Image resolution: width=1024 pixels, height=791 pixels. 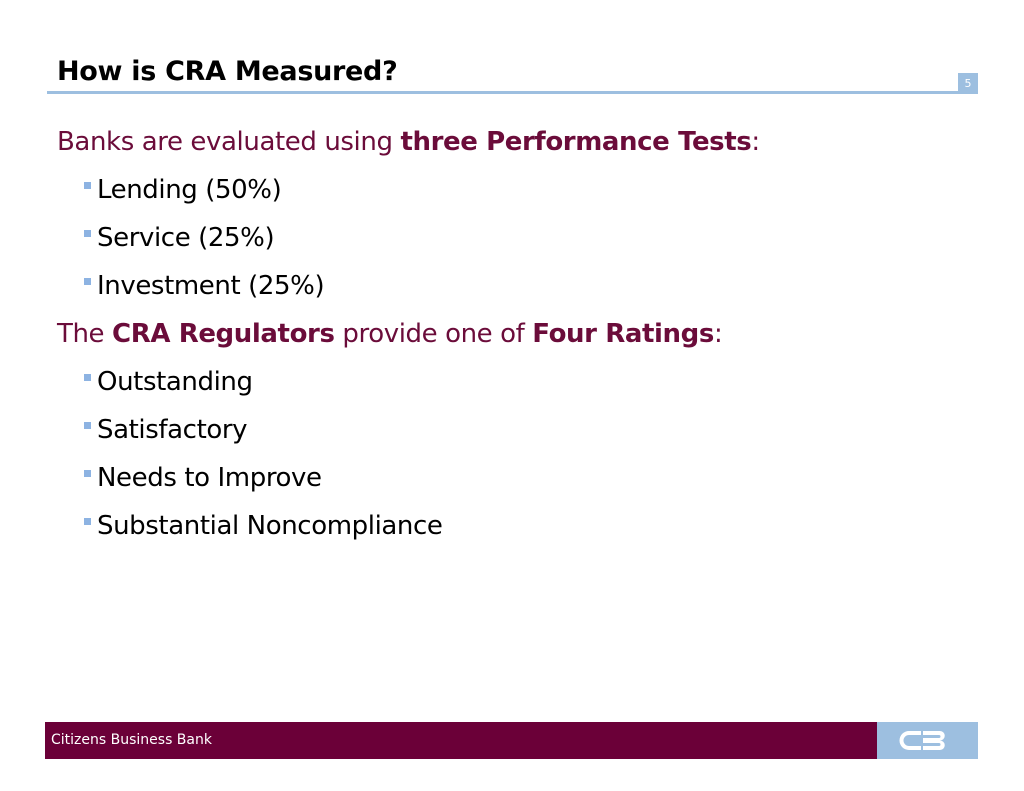 What do you see at coordinates (172, 430) in the screenshot?
I see `list-item-text: Satisfactory` at bounding box center [172, 430].